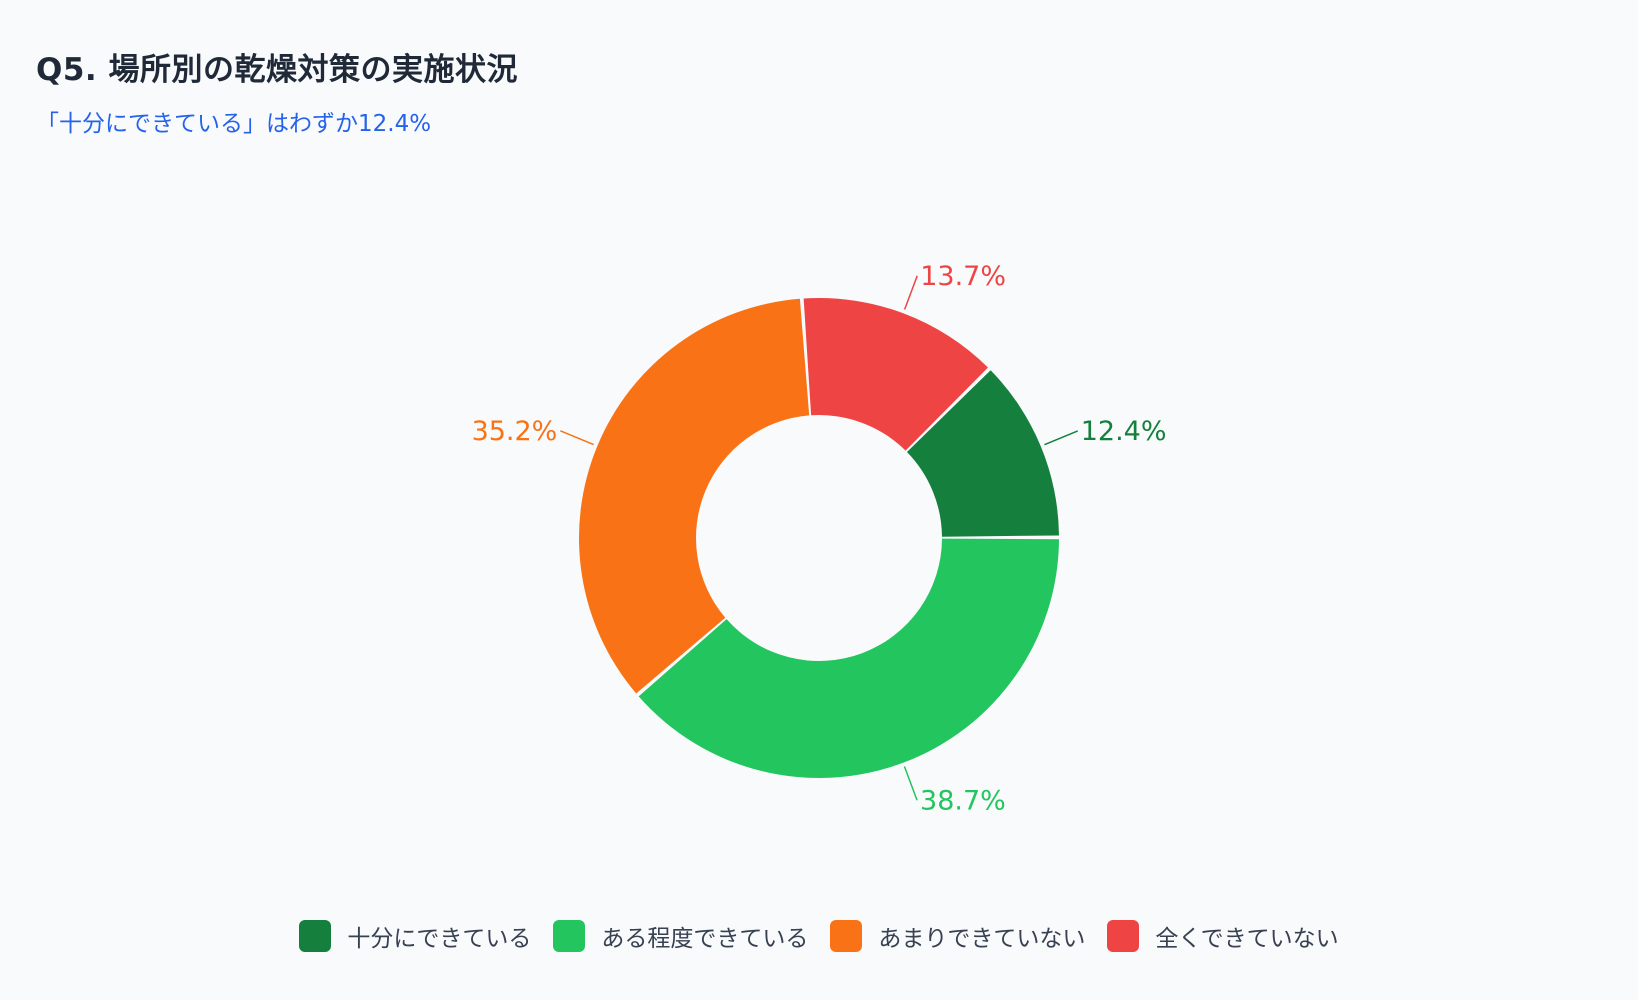 This screenshot has width=1638, height=1000. I want to click on legend-item-sufficient: 十分にできている, so click(415, 936).